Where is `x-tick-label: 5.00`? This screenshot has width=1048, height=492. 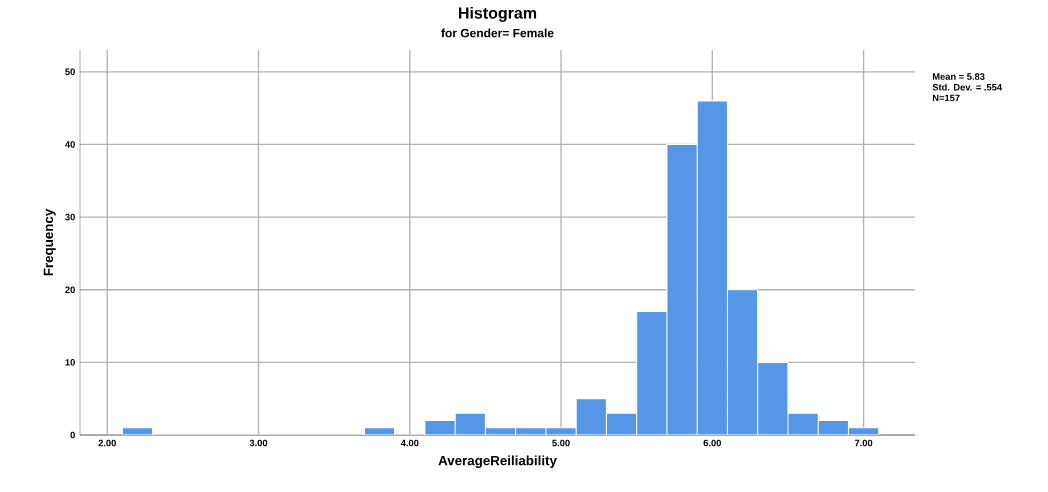
x-tick-label: 5.00 is located at coordinates (561, 443).